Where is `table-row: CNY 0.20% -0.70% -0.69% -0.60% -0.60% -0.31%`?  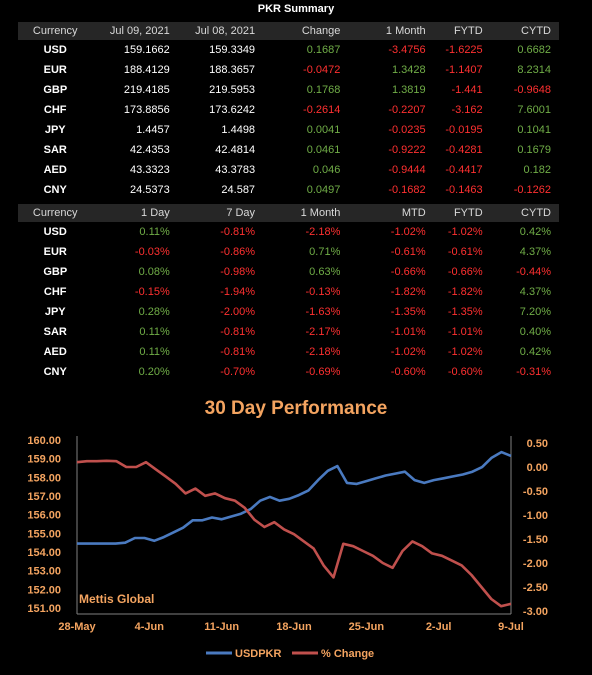 table-row: CNY 0.20% -0.70% -0.69% -0.60% -0.60% -0.31% is located at coordinates (288, 372).